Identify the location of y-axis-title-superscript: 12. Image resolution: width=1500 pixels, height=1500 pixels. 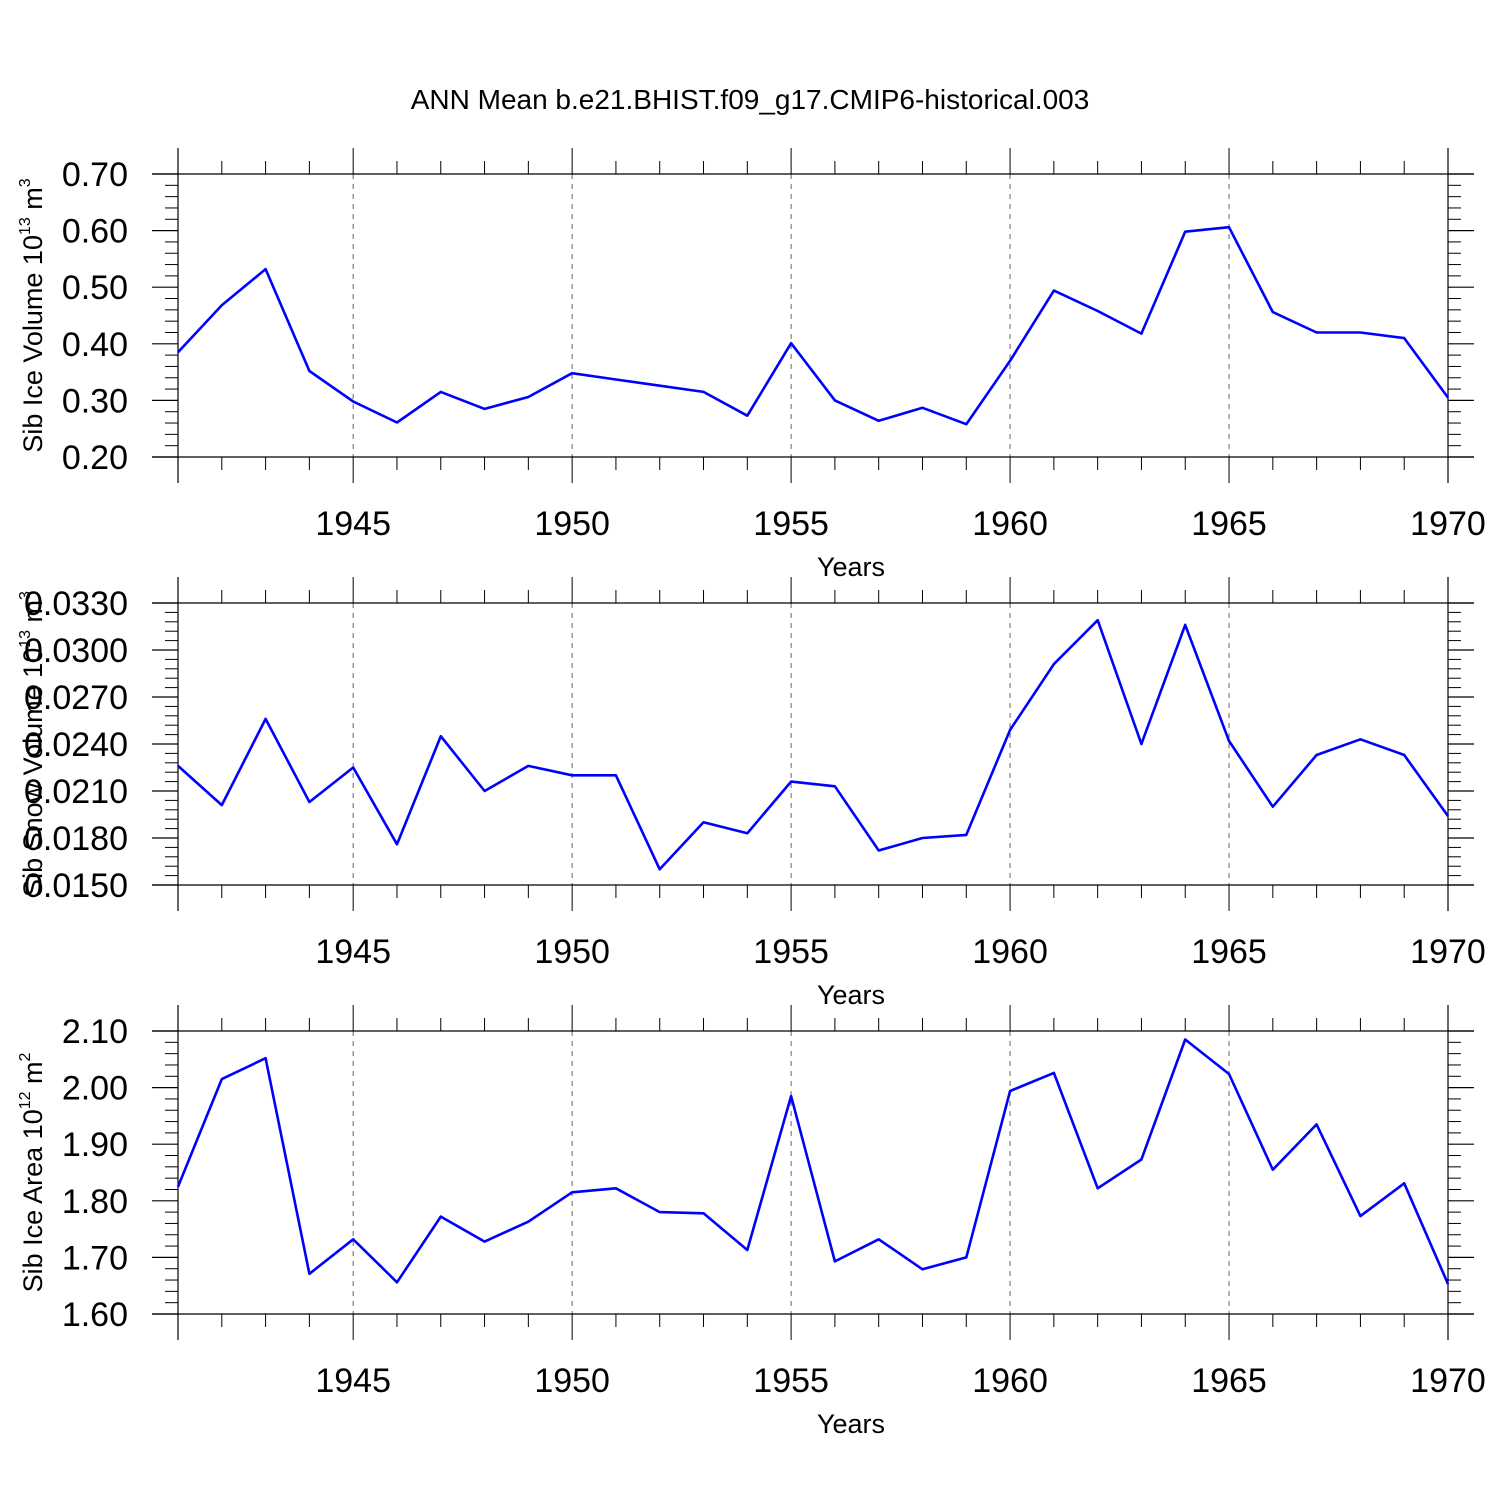
(25, 1100).